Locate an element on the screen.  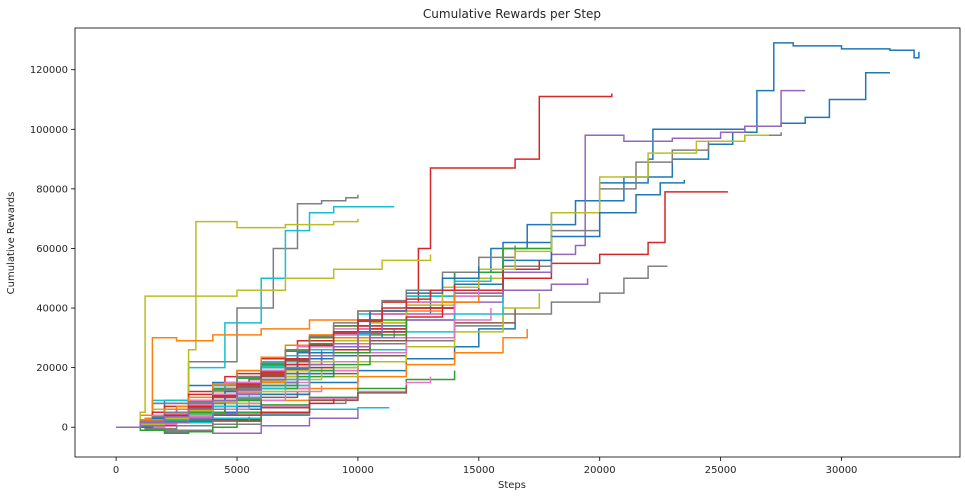
x-tick-label: 10000 is located at coordinates (358, 470).